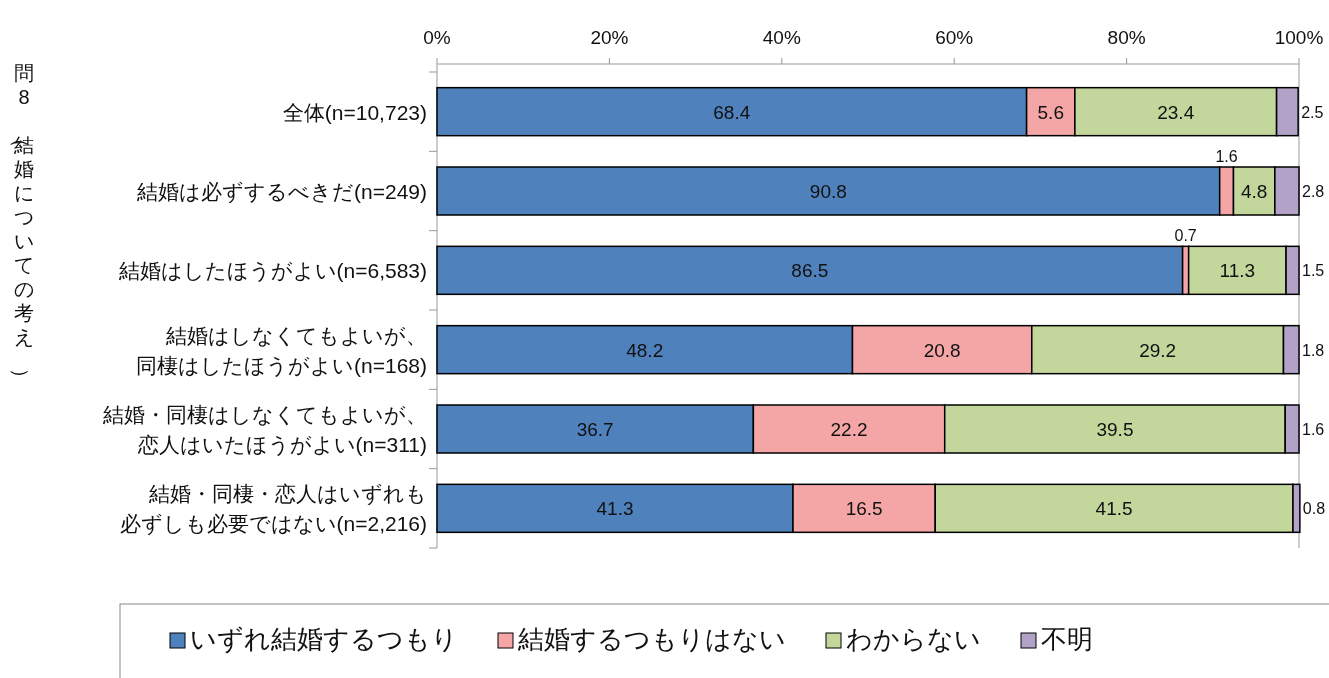 This screenshot has width=1329, height=678. Describe the element at coordinates (828, 191) in the screenshot. I see `data-label: 90.8` at that location.